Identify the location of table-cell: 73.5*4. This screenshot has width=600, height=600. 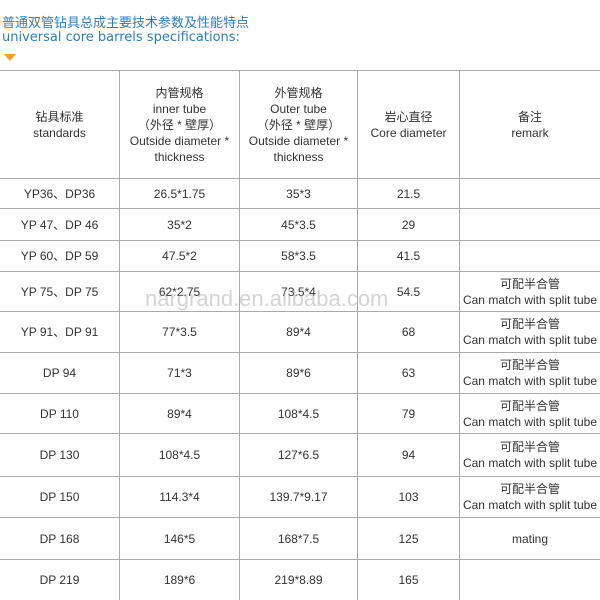
(299, 292).